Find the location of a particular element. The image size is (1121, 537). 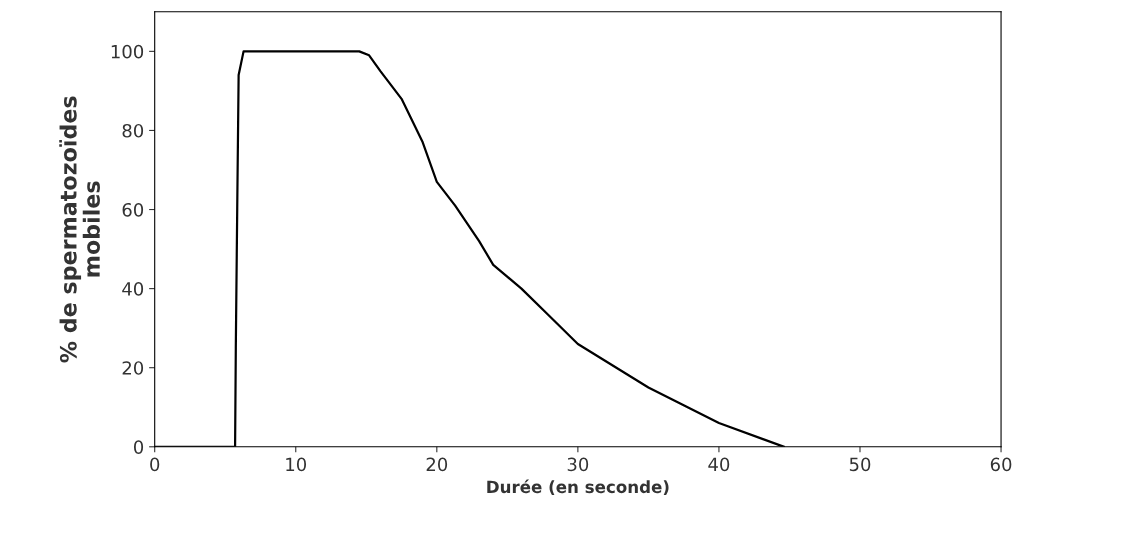

y-tick-label: 60 is located at coordinates (133, 209).